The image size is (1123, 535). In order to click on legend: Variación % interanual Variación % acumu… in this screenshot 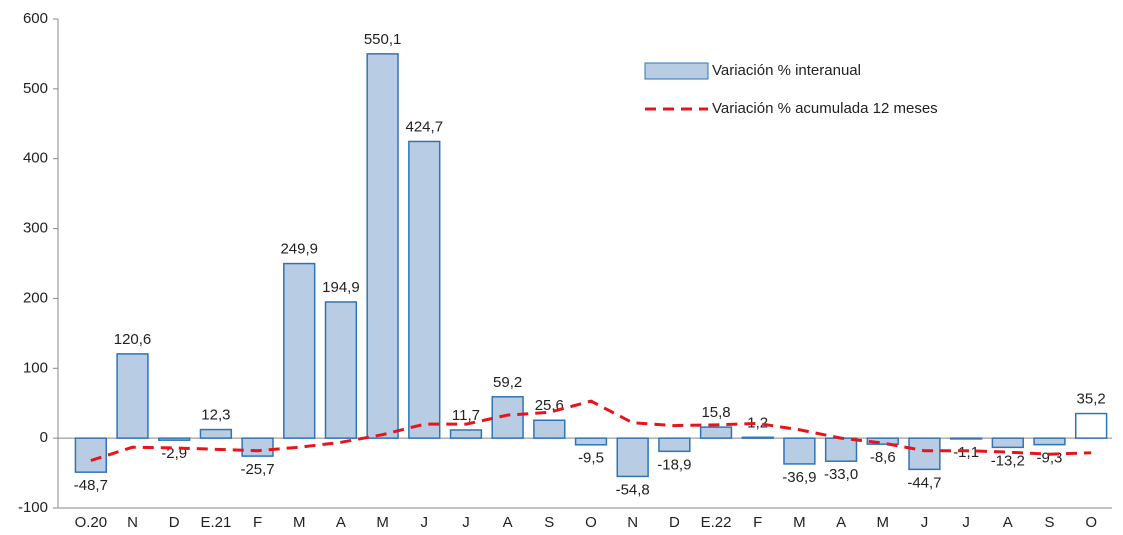, I will do `click(791, 89)`.